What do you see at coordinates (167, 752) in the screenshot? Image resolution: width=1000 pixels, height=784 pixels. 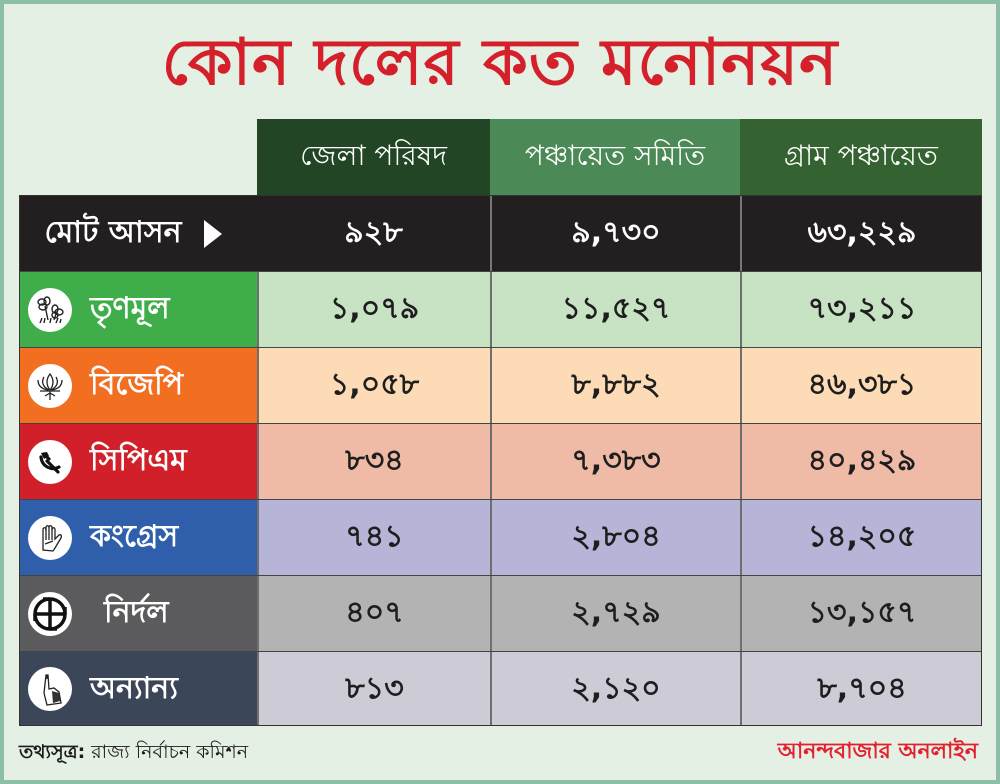 I see `source-text: রাজ্য নির্বাচন কমিশন` at bounding box center [167, 752].